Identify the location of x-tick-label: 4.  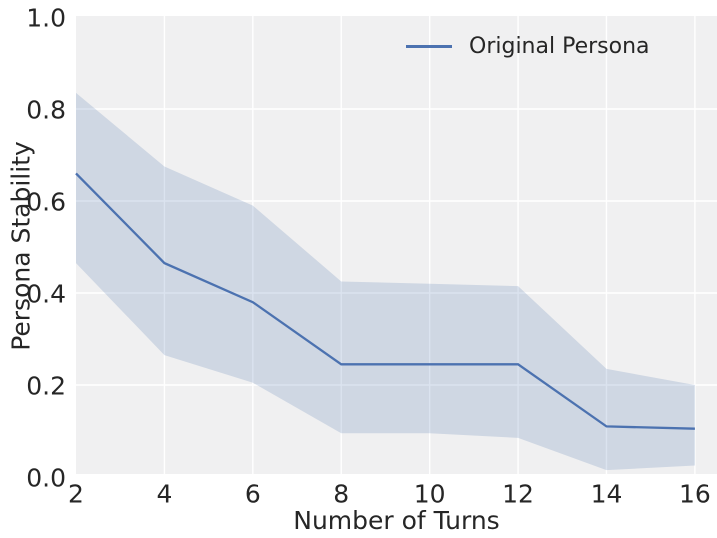
(164, 494).